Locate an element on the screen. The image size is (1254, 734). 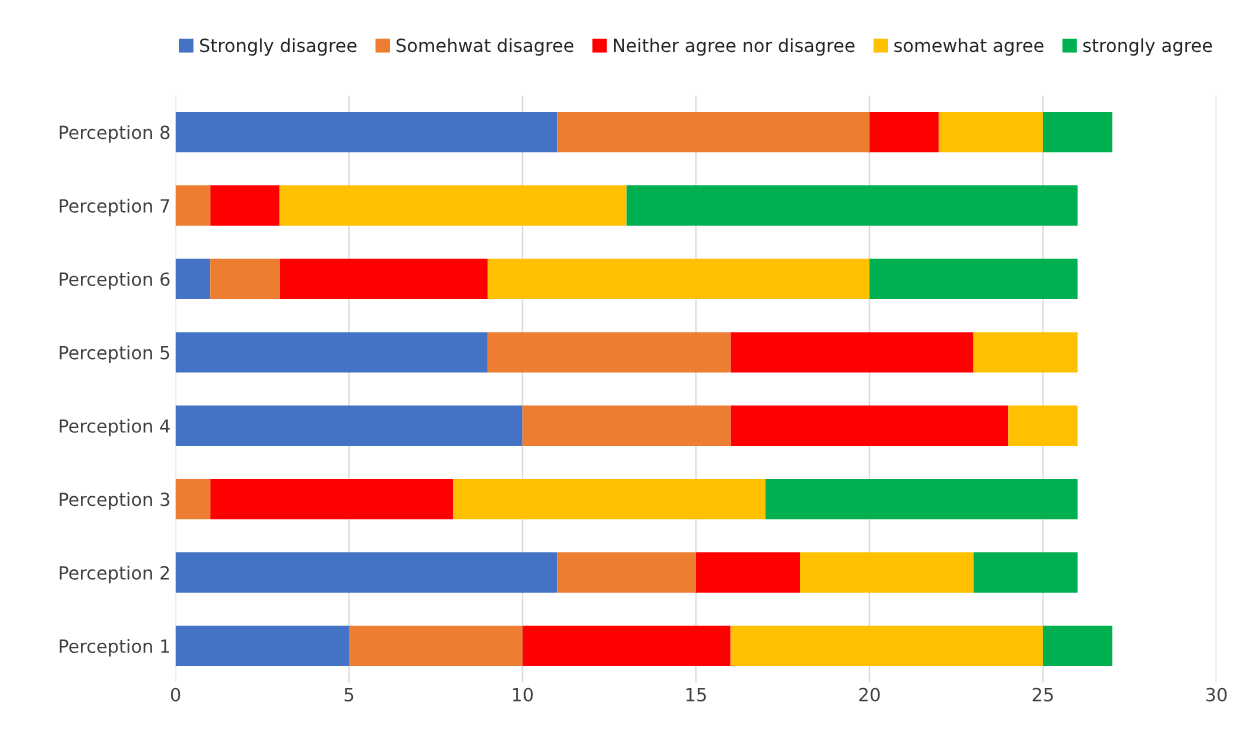
x-tick-label: 20 is located at coordinates (869, 694).